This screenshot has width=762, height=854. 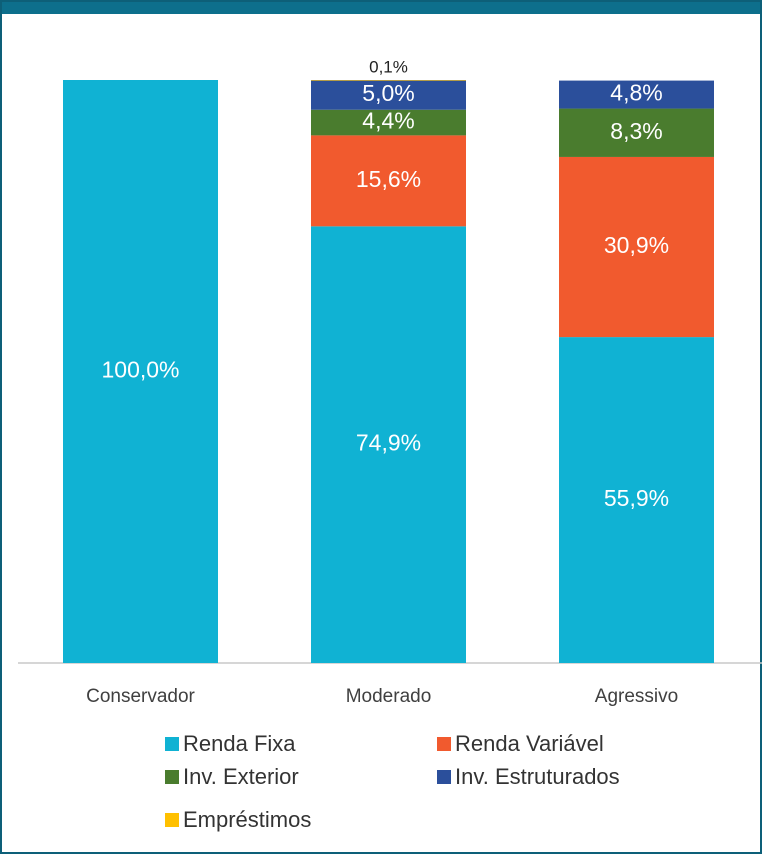 What do you see at coordinates (381, 7) in the screenshot?
I see `top-band` at bounding box center [381, 7].